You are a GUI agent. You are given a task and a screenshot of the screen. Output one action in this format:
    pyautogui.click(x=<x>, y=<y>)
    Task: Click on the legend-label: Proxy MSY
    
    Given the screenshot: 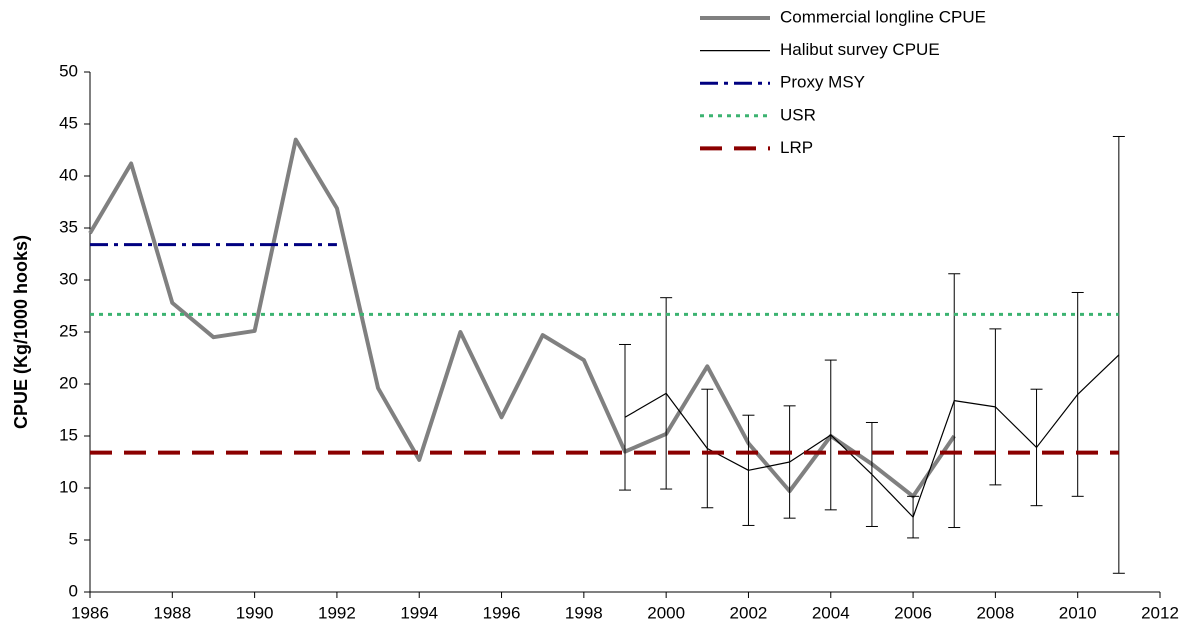 What is the action you would take?
    pyautogui.click(x=822, y=82)
    